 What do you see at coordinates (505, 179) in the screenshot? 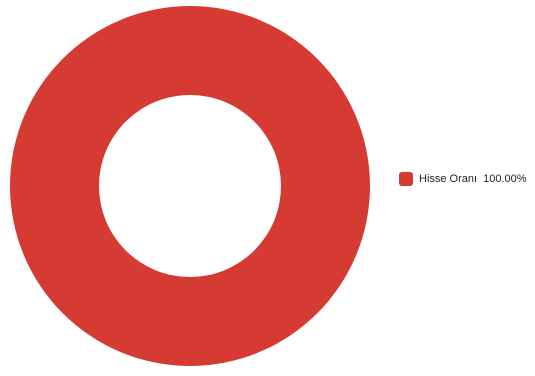
I see `legend-value-hisse-orani: 100.00%` at bounding box center [505, 179].